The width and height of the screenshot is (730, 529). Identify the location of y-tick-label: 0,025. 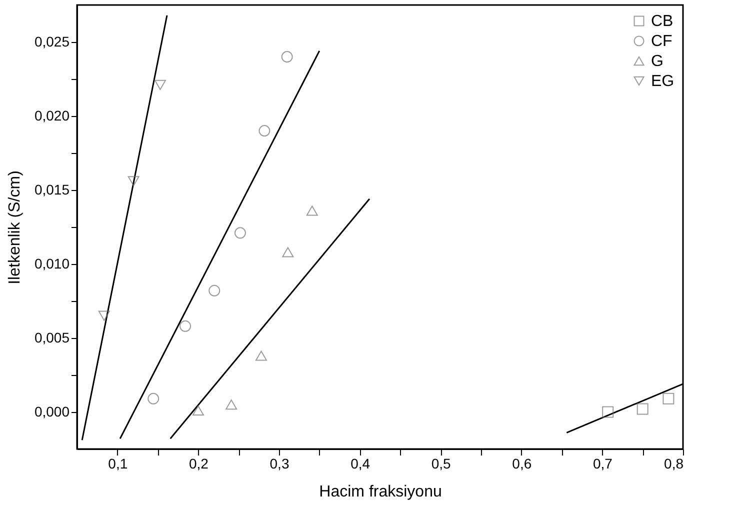
(52, 42).